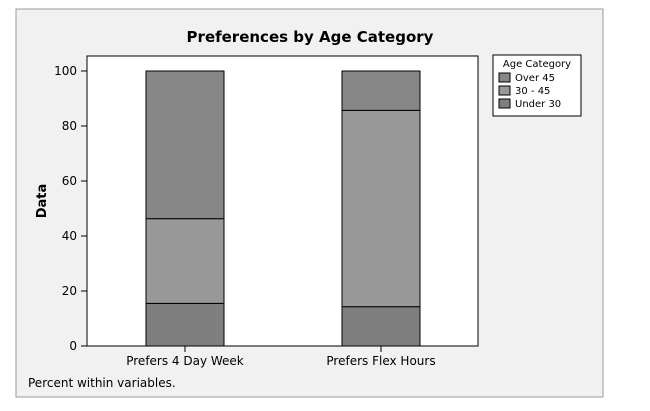 The image size is (650, 411). What do you see at coordinates (380, 361) in the screenshot?
I see `x-tick-label: Prefers Flex Hours` at bounding box center [380, 361].